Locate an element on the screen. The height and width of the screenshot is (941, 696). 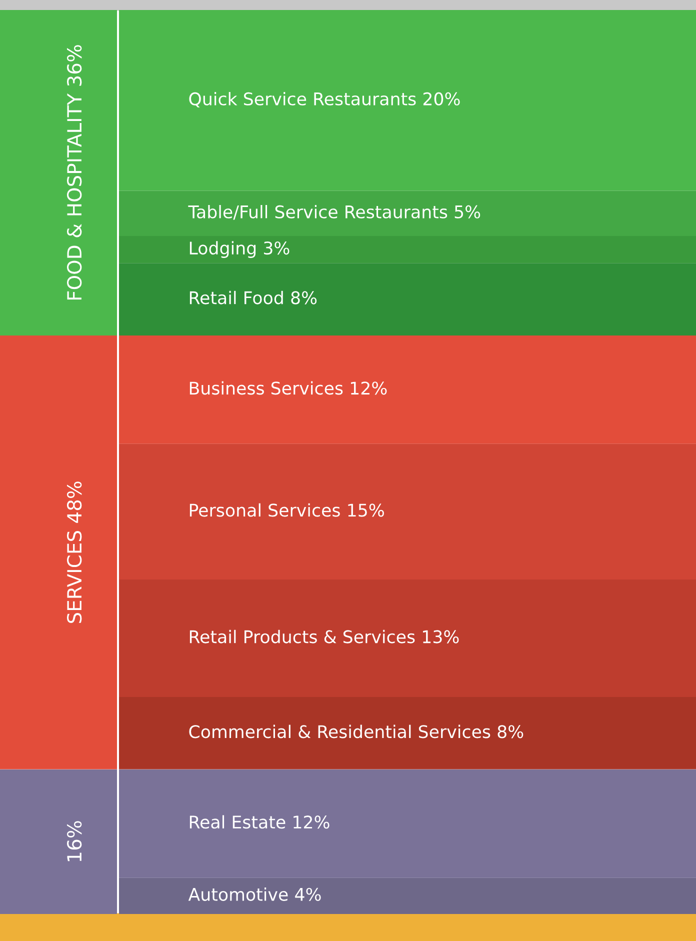
data-label: 4% is located at coordinates (308, 894).